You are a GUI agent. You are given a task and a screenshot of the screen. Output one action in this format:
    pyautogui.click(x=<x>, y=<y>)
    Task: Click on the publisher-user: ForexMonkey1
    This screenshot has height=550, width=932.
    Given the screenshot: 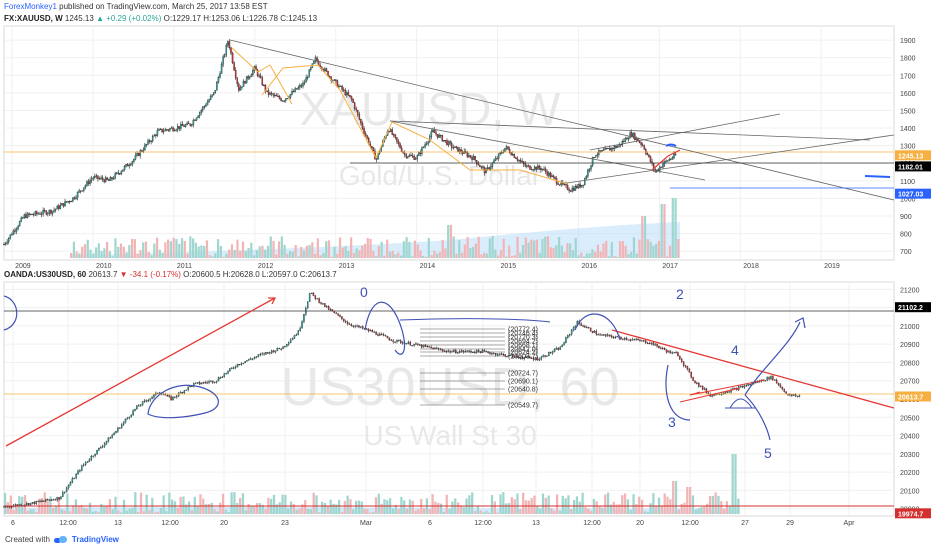 What is the action you would take?
    pyautogui.click(x=30, y=6)
    